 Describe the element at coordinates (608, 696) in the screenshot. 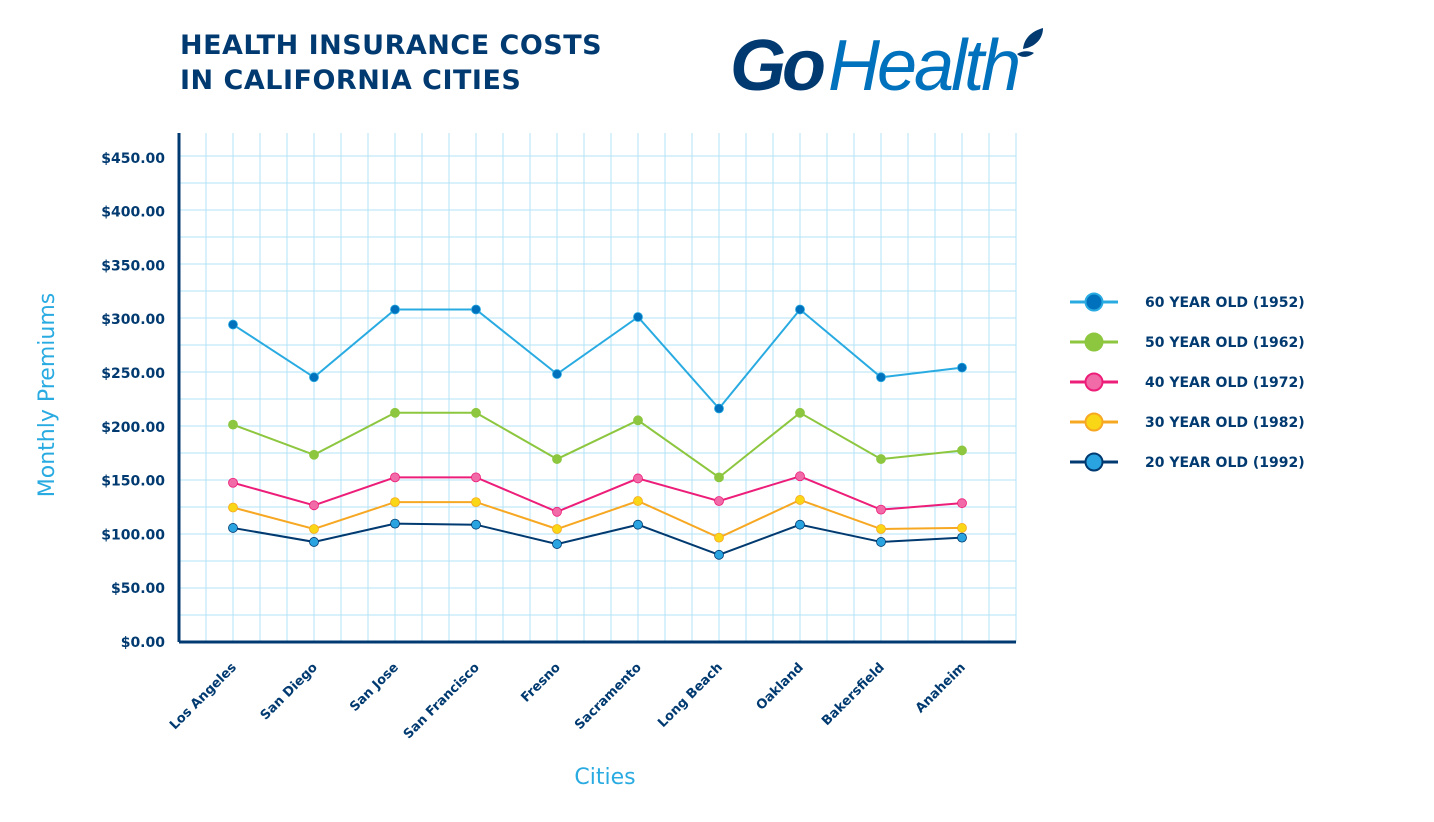

I see `x-tick-label: Sacramento` at that location.